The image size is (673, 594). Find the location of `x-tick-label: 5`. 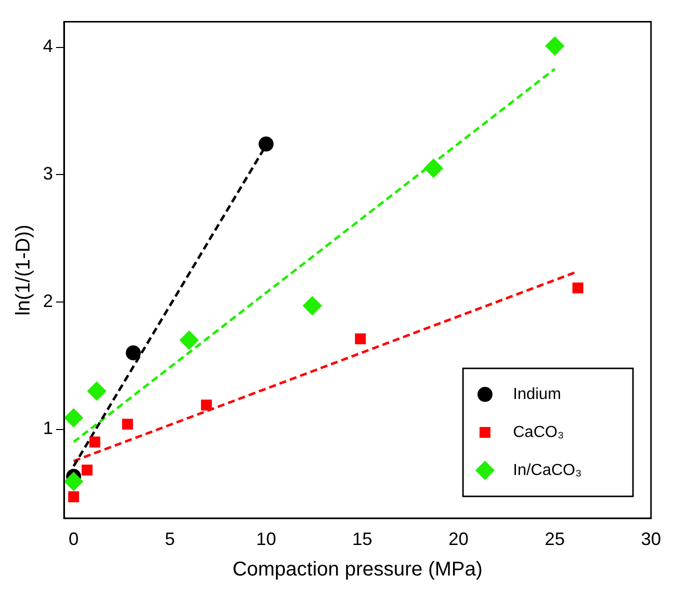

x-tick-label: 5 is located at coordinates (169, 539).